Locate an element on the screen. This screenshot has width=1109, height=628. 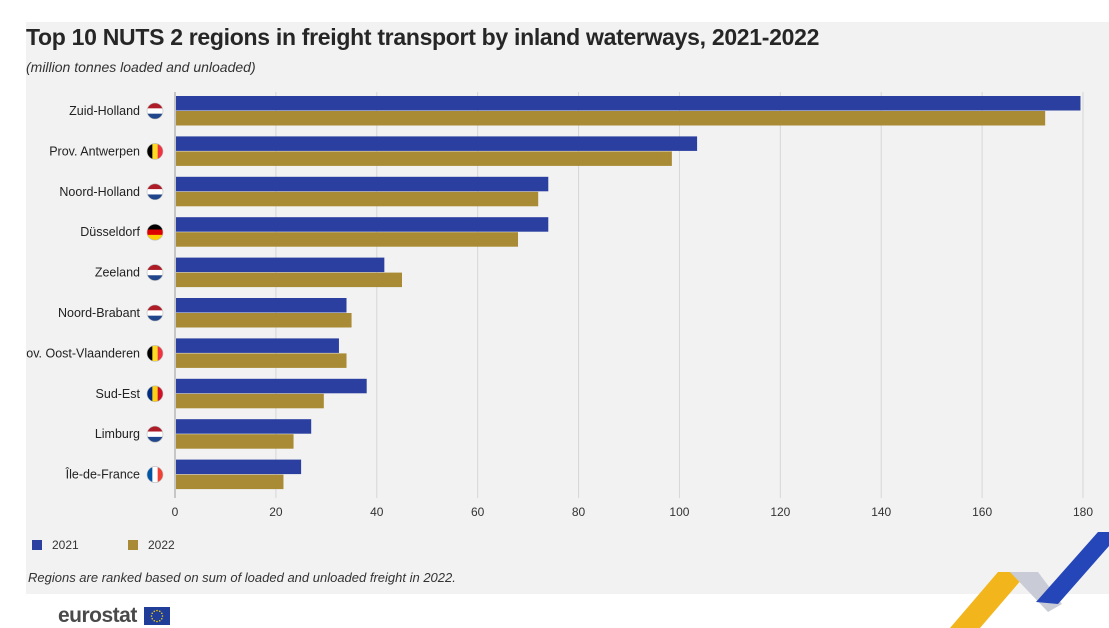
x-tick-label: 20 is located at coordinates (276, 512).